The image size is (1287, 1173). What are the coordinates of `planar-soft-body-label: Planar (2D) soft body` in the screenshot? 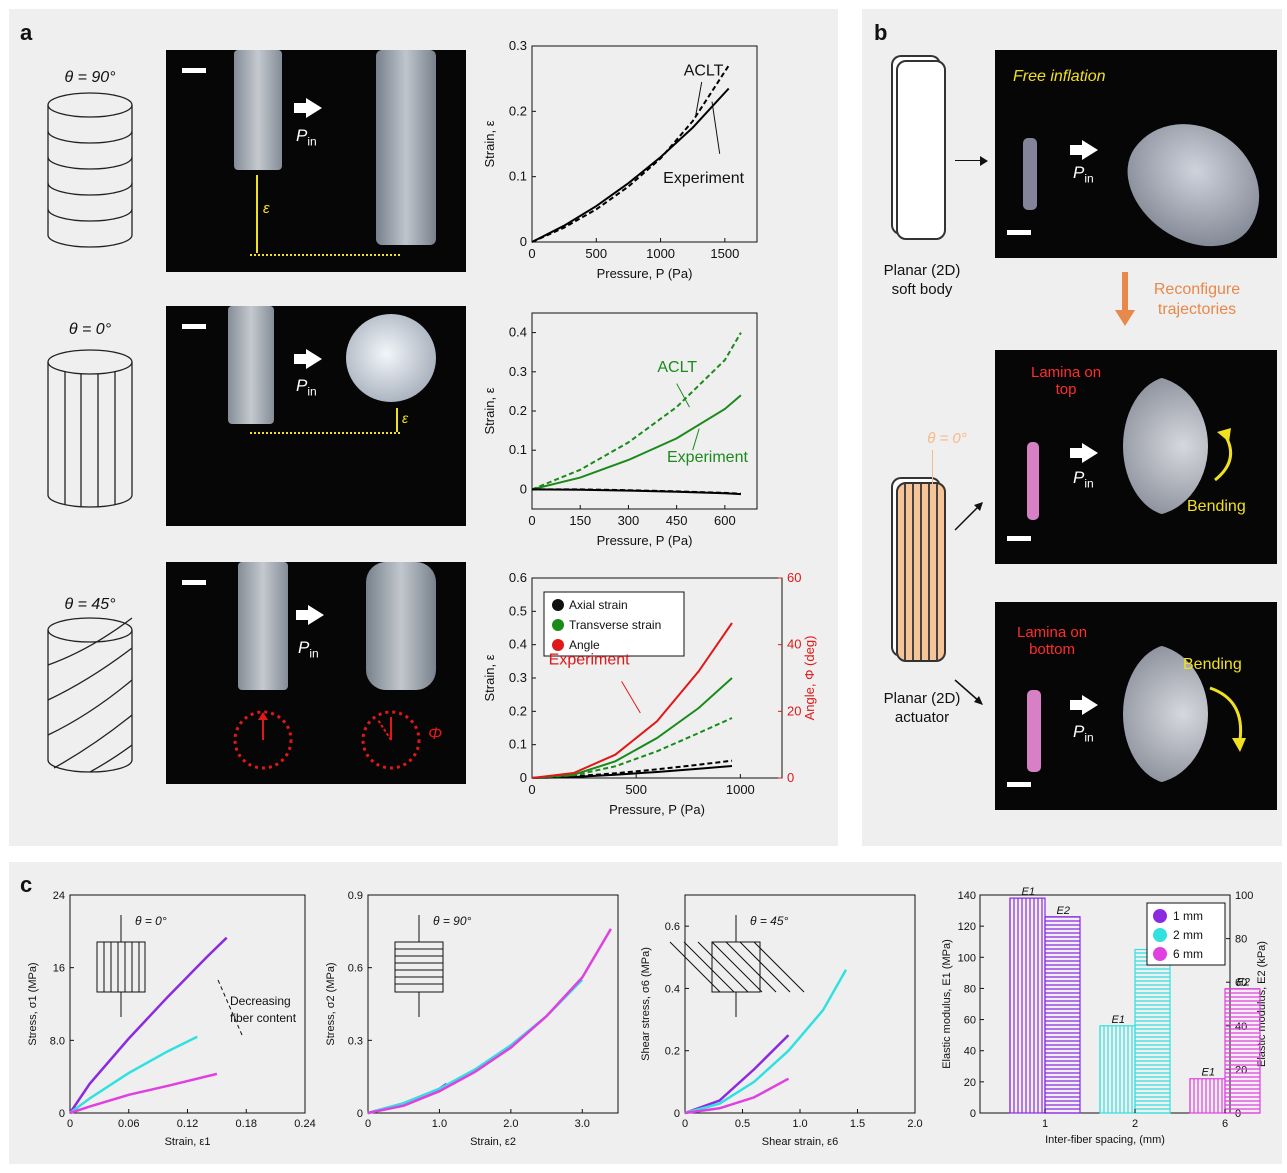 It's located at (922, 280).